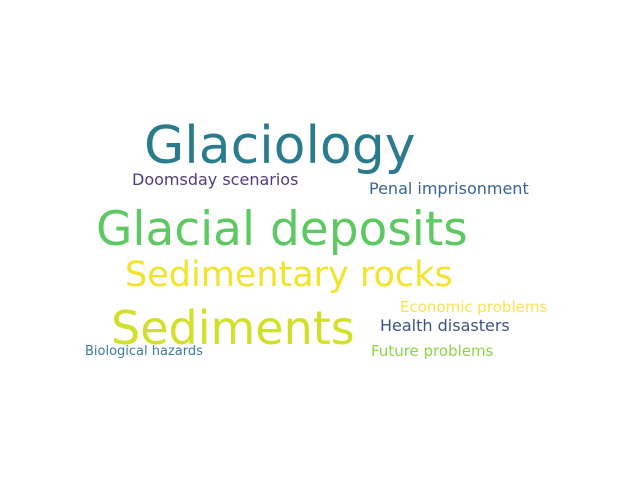 The height and width of the screenshot is (480, 640). What do you see at coordinates (282, 229) in the screenshot?
I see `word-glacial-deposits: Glacial deposits` at bounding box center [282, 229].